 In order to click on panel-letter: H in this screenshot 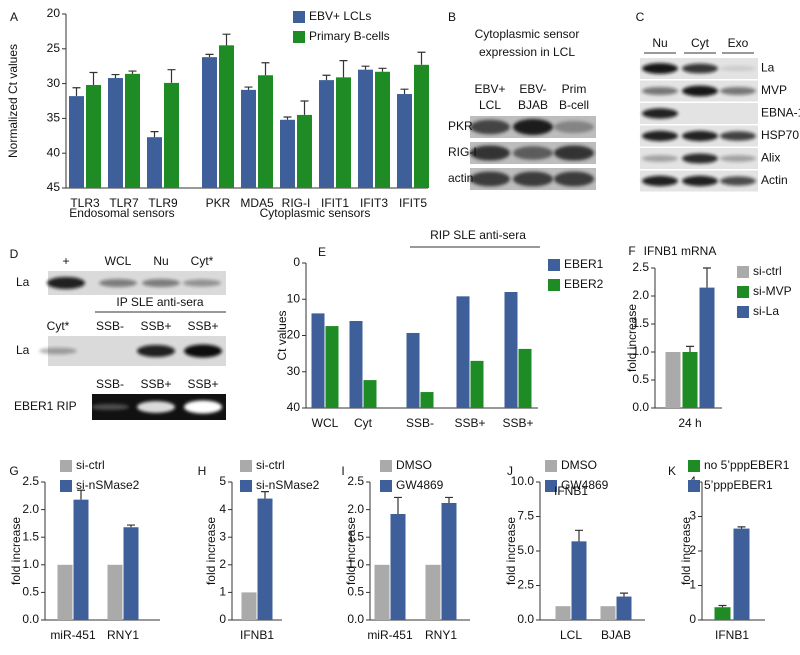, I will do `click(202, 471)`.